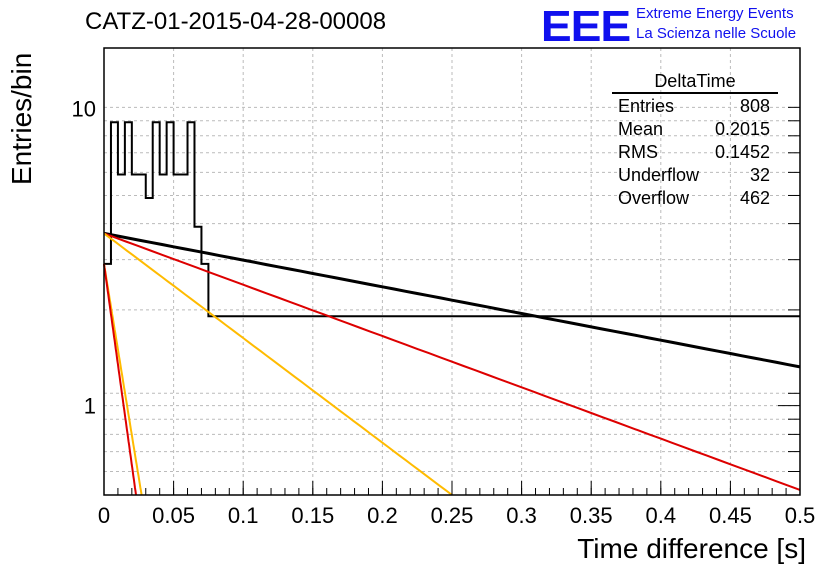 This screenshot has height=572, width=836. I want to click on stats-row: Mean 0.2015, so click(695, 129).